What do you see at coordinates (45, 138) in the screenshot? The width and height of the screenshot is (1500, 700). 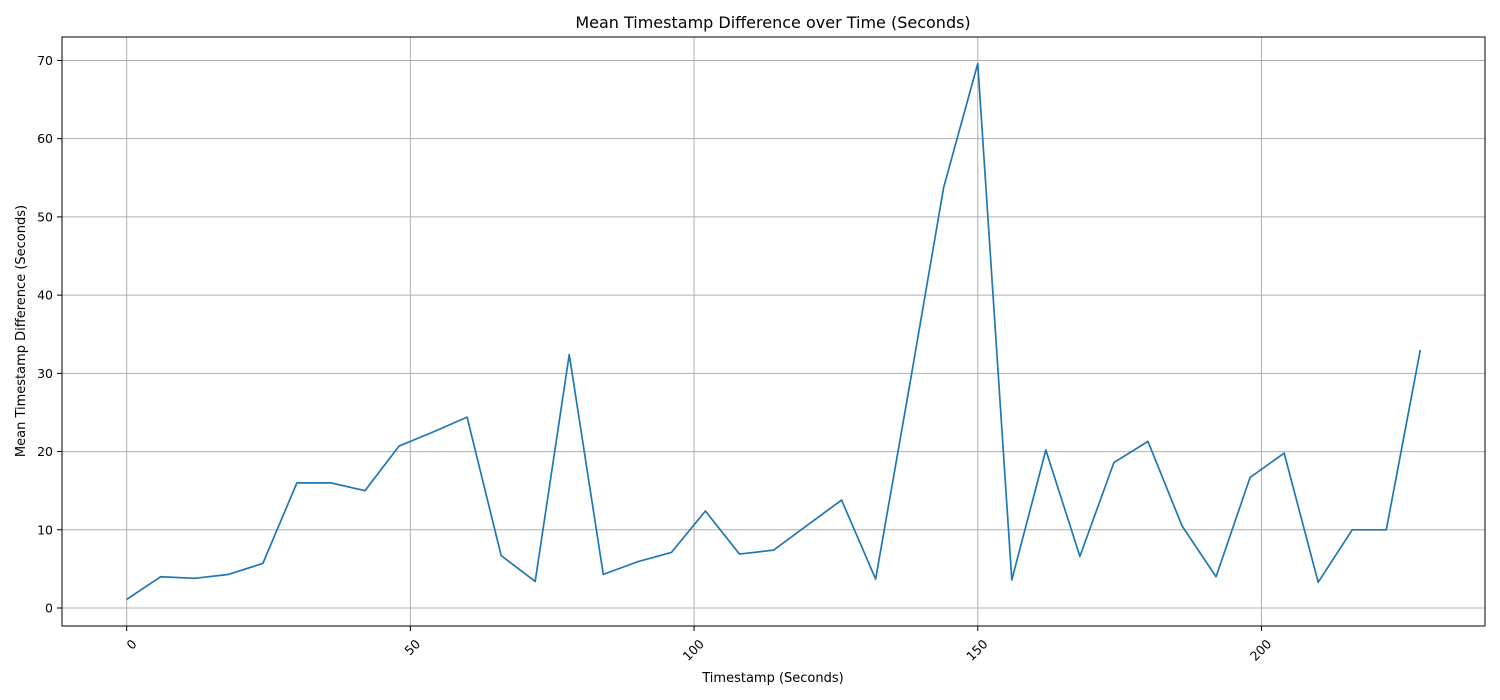 I see `y-tick-label: 60` at bounding box center [45, 138].